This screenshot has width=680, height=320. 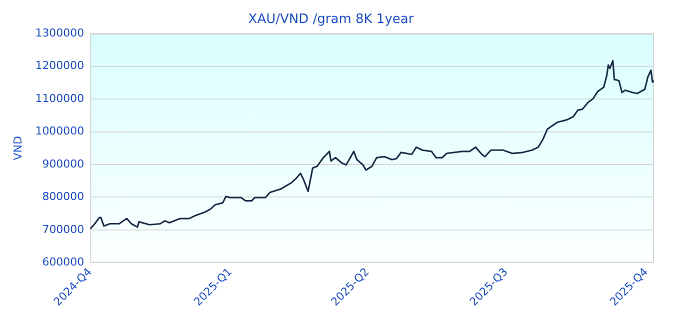 What do you see at coordinates (59, 33) in the screenshot?
I see `y-tick-label: 1300000` at bounding box center [59, 33].